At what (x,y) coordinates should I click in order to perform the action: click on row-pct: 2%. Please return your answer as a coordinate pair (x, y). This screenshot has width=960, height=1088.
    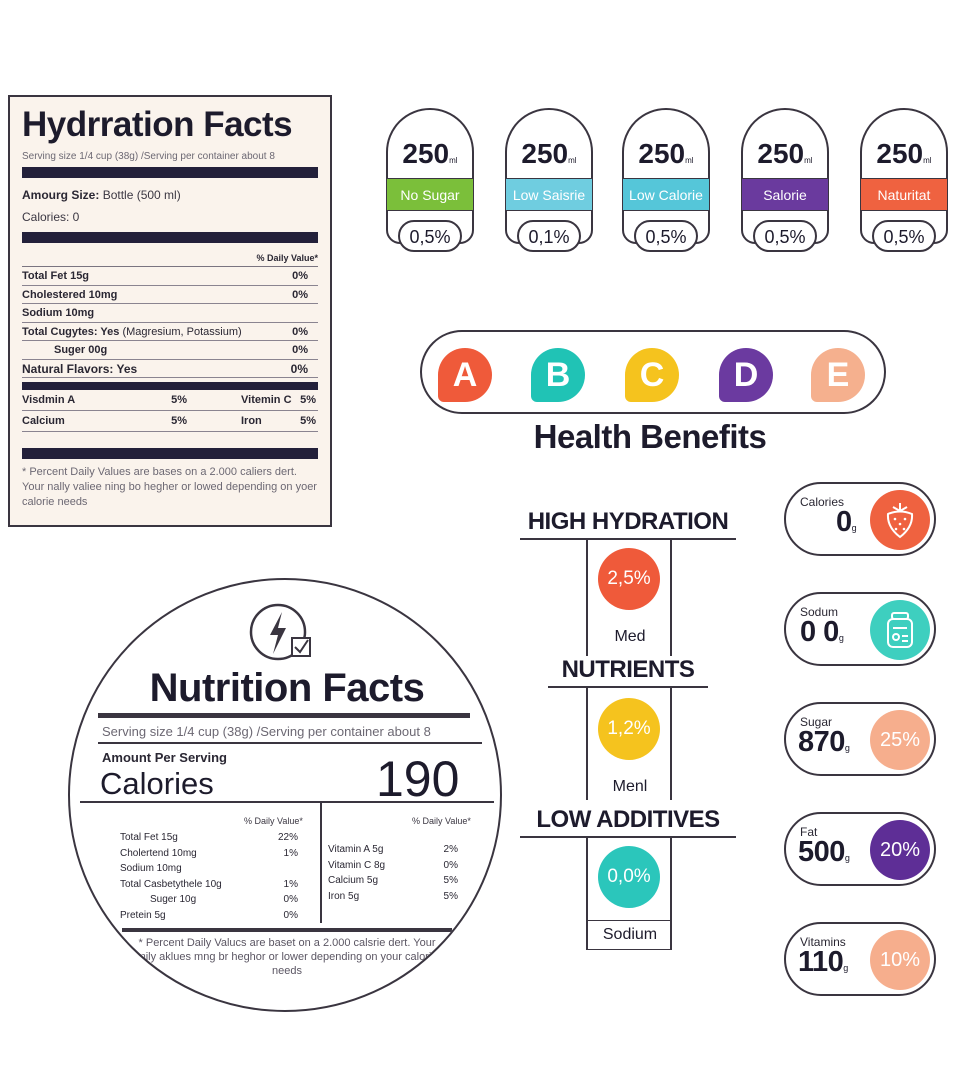
    Looking at the image, I should click on (450, 849).